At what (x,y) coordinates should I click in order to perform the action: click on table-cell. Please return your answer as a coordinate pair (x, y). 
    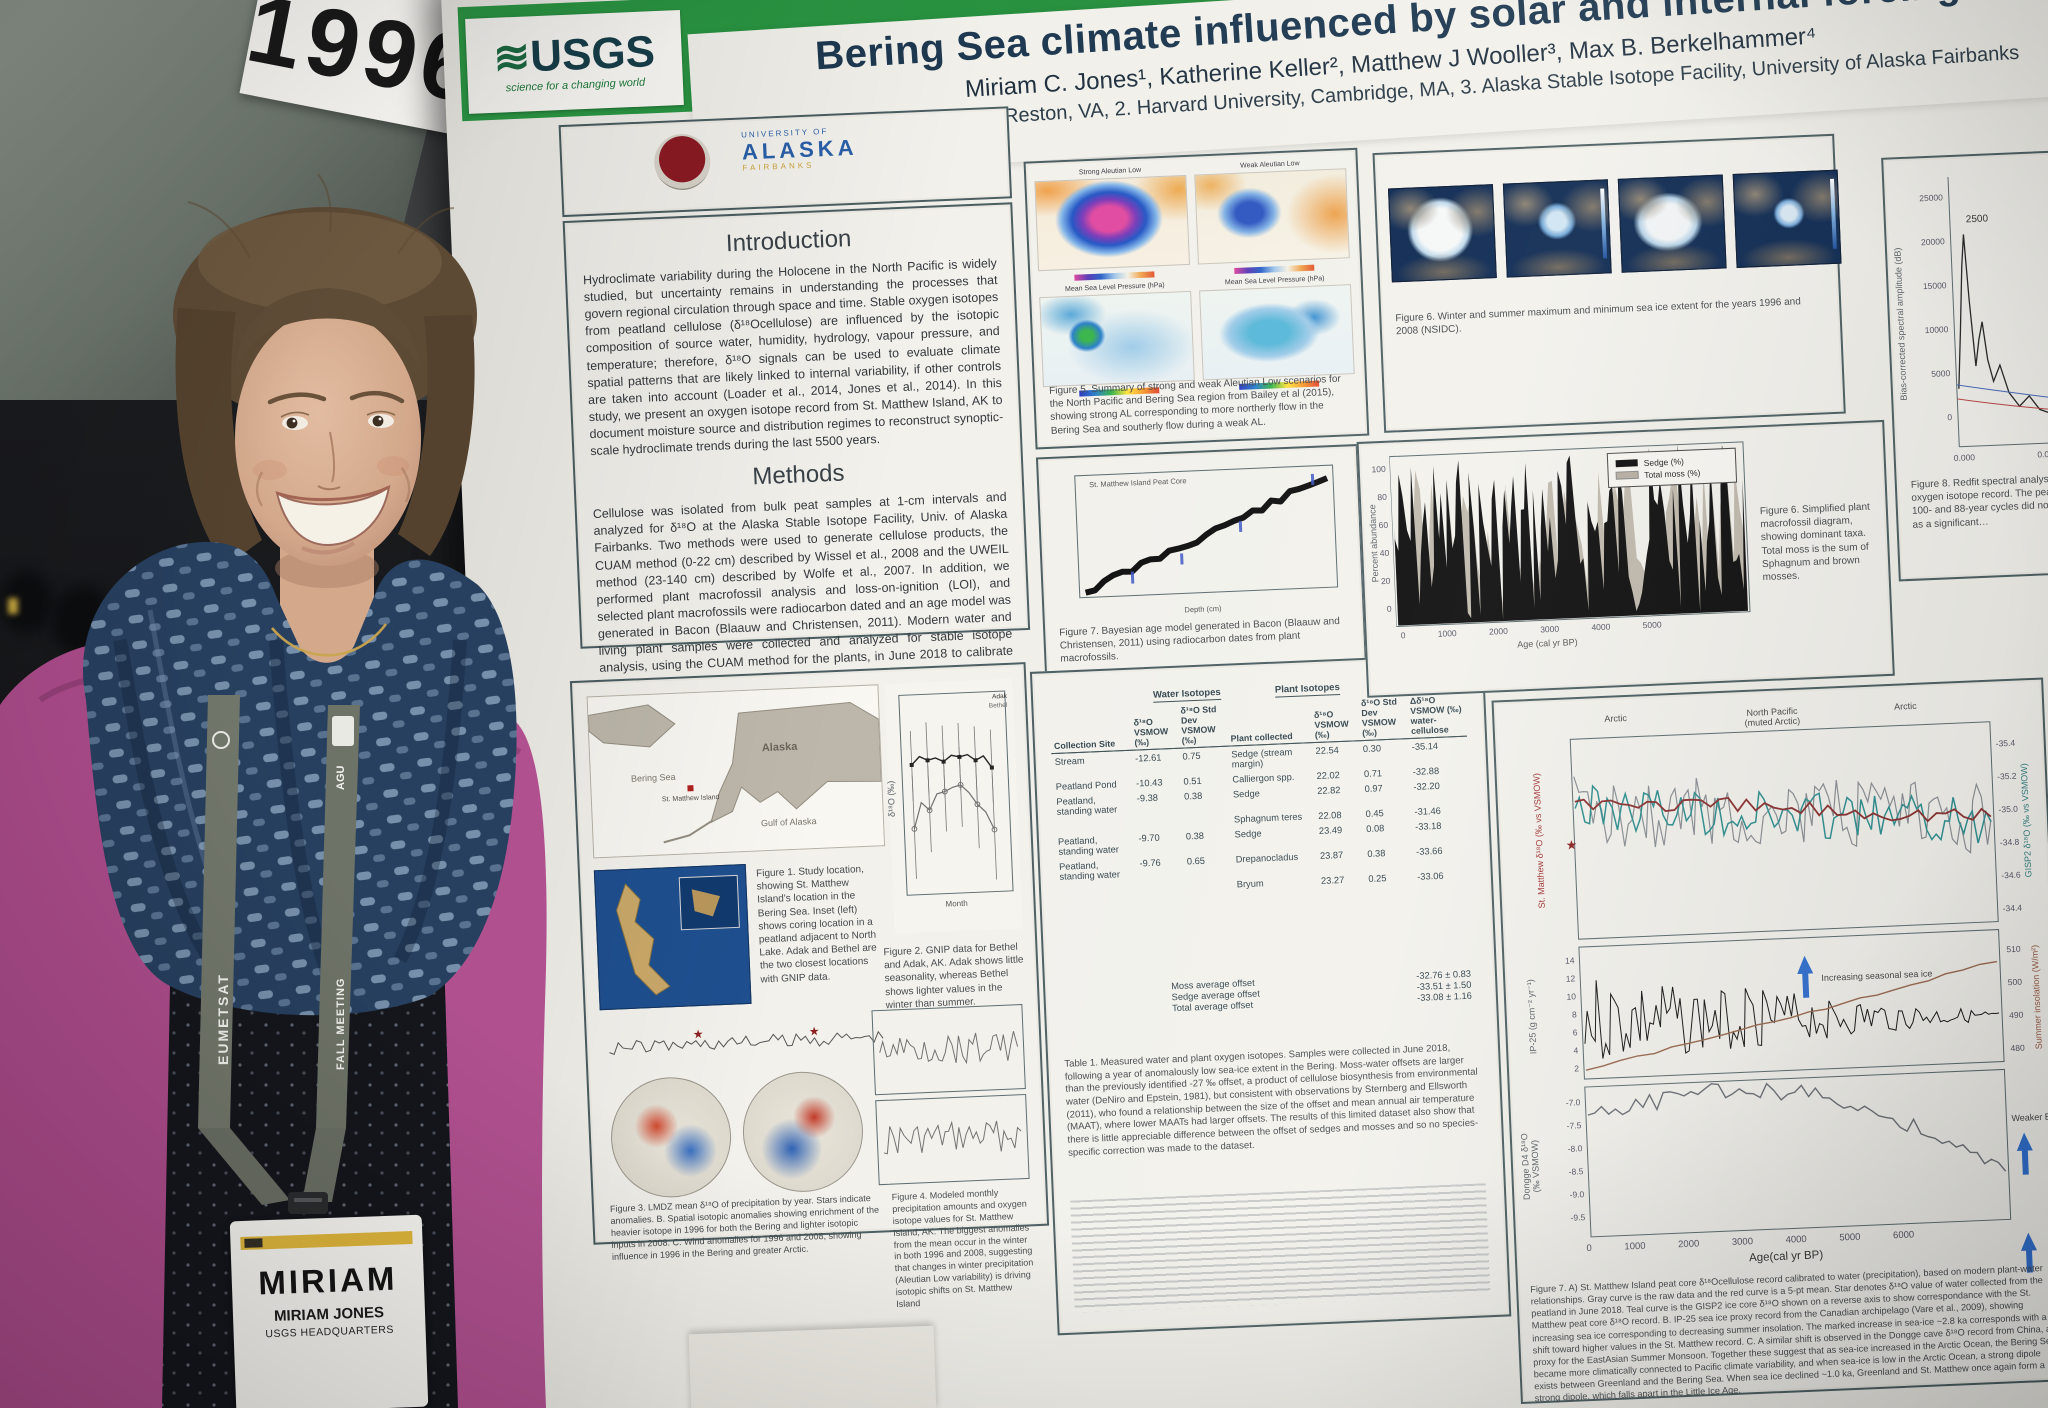
    Looking at the image, I should click on (1209, 885).